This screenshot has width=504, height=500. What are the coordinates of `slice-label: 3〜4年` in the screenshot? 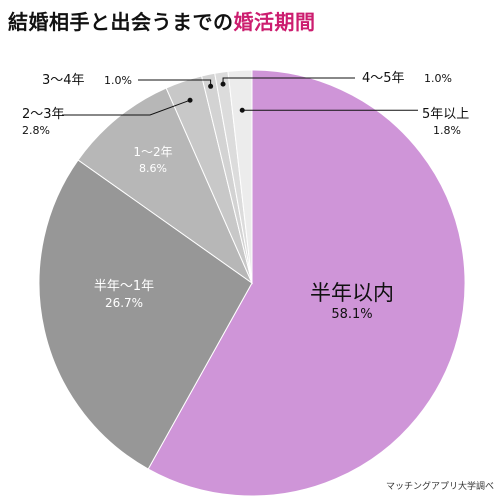 It's located at (63, 80).